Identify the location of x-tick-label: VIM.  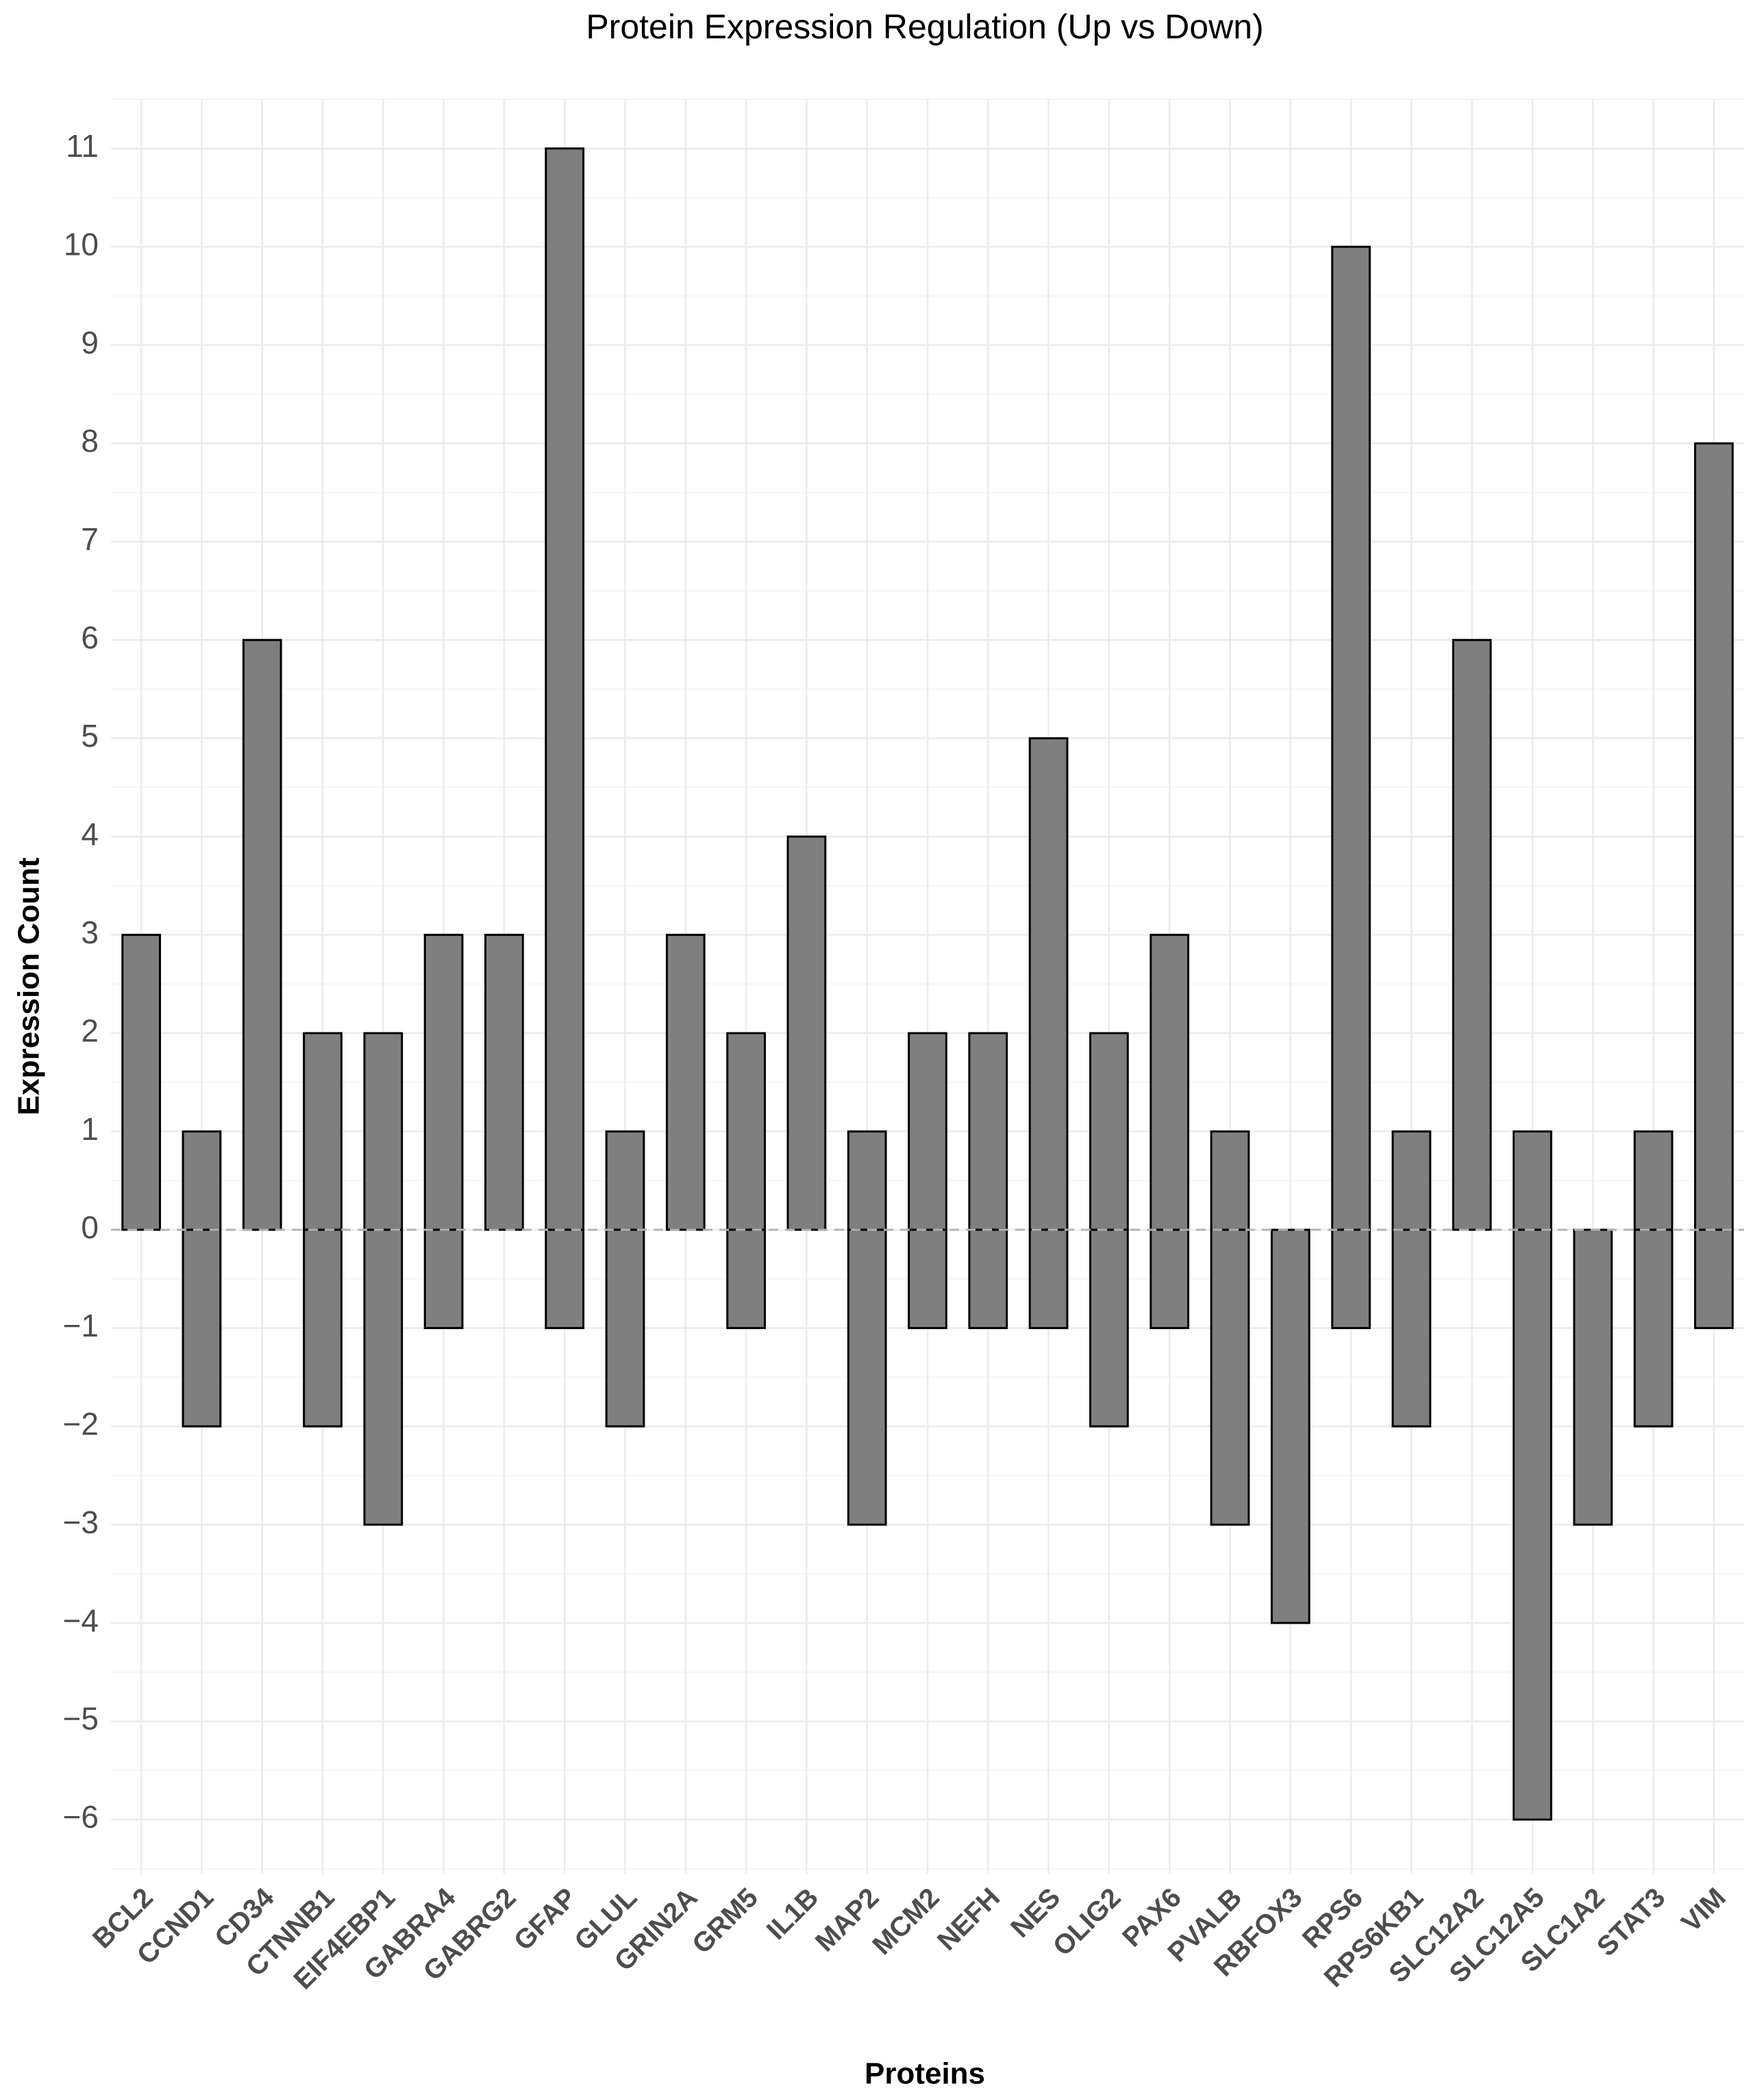
(1704, 1910).